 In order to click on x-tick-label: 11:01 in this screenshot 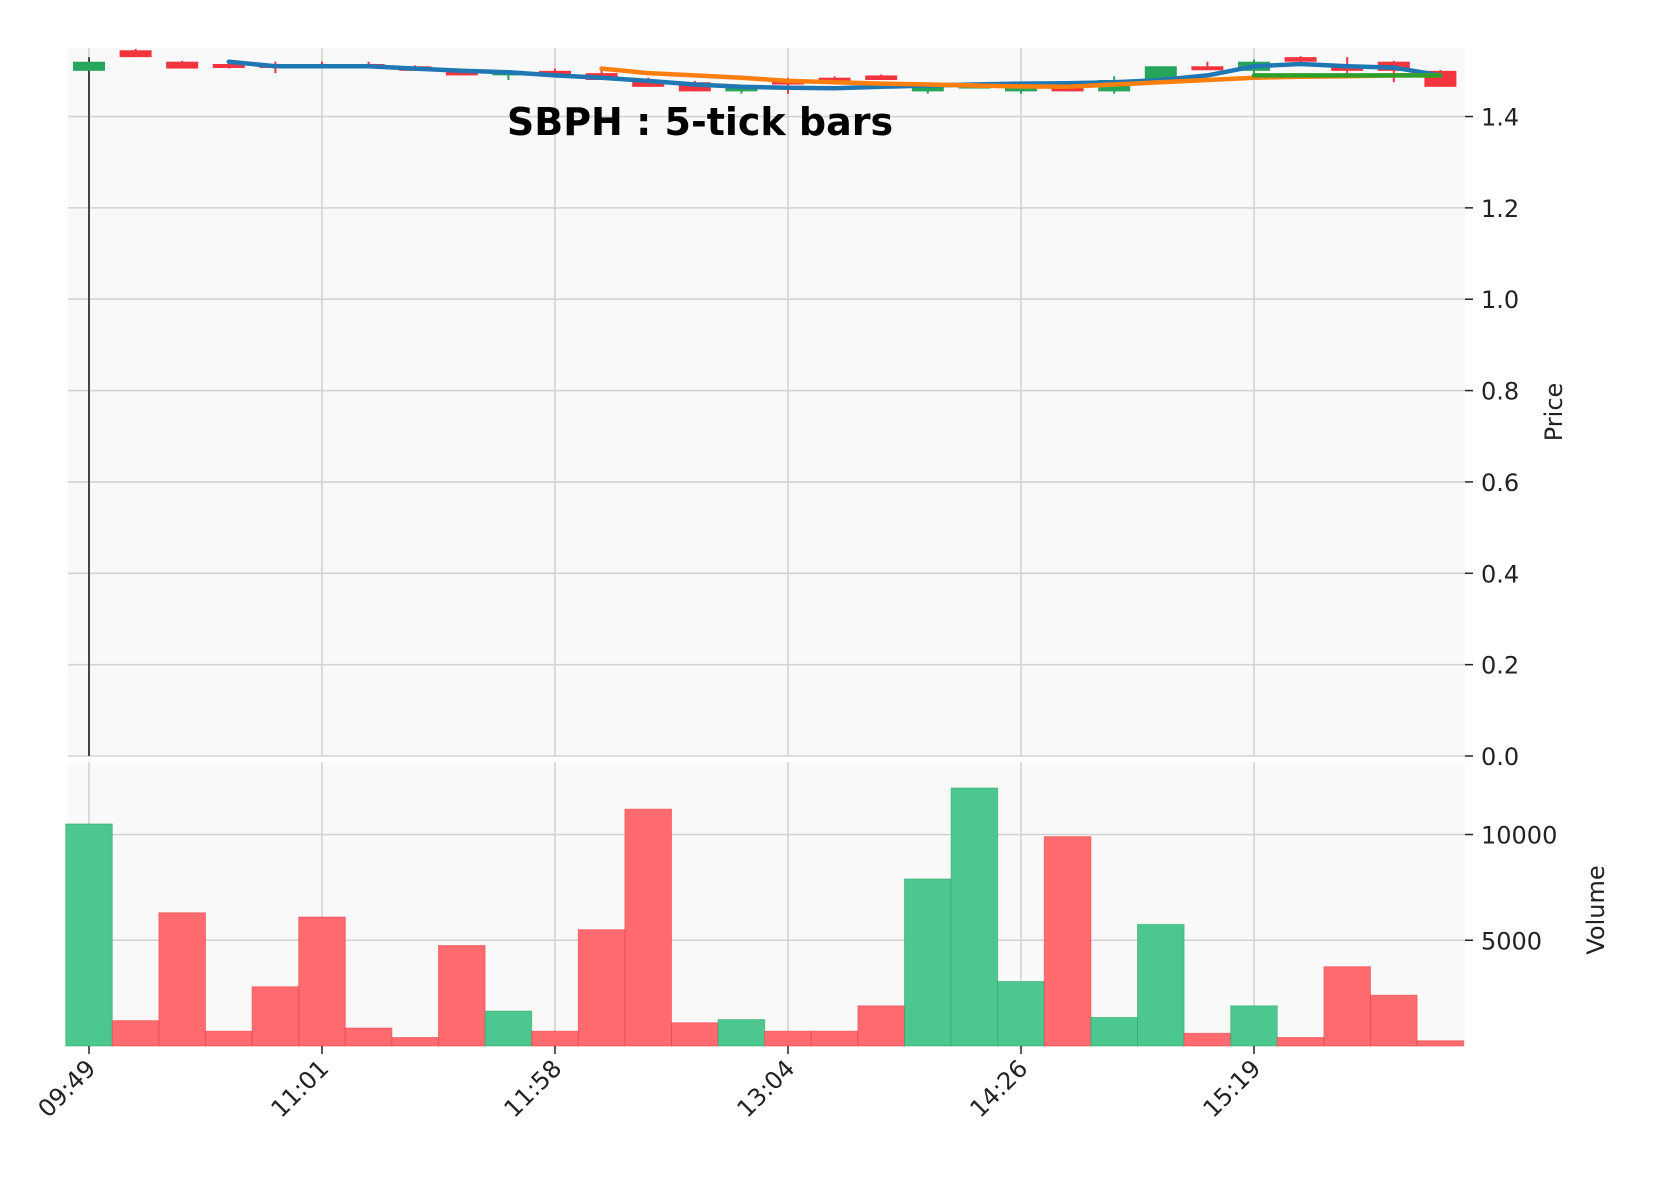, I will do `click(300, 1088)`.